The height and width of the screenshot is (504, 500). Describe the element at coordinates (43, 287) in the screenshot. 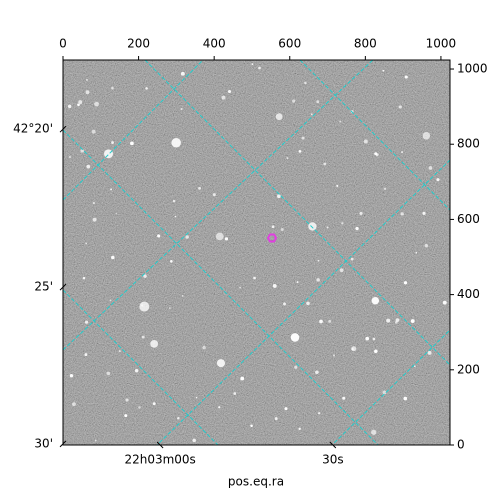

I see `dec-tick-label: 25'` at that location.